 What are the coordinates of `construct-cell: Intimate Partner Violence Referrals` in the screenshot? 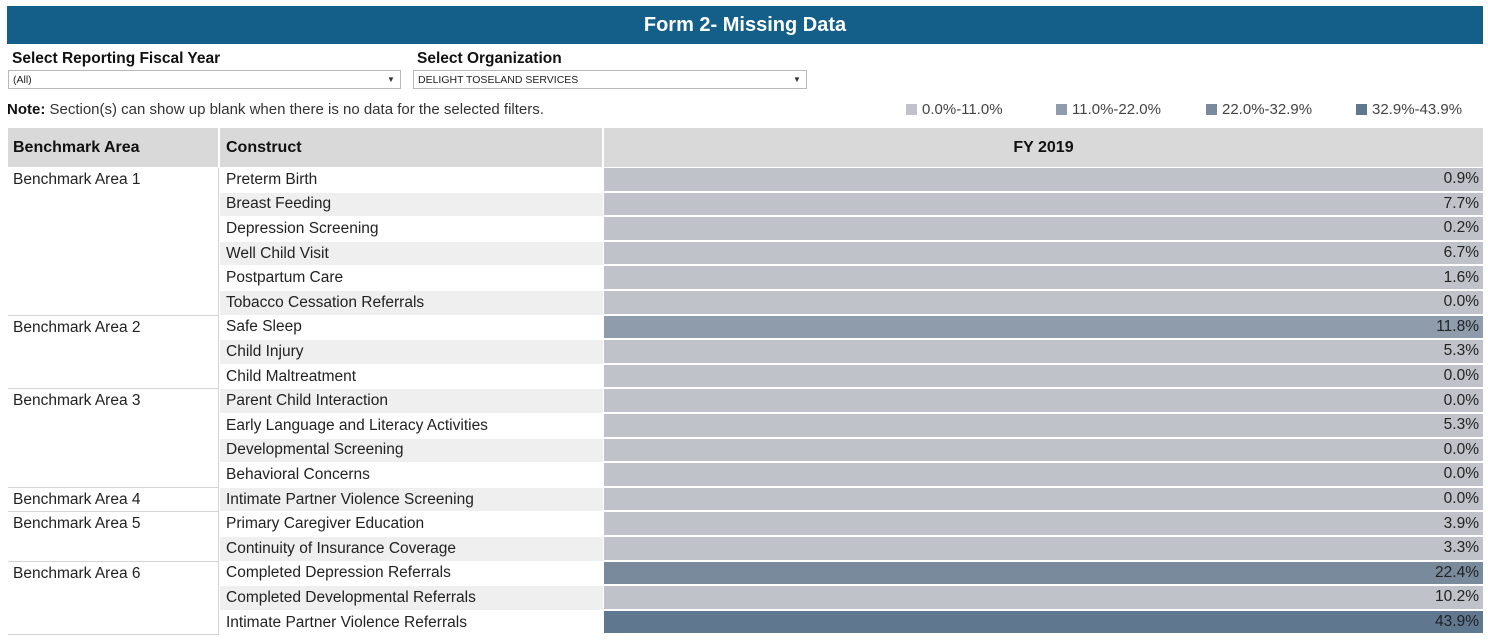 It's located at (411, 623).